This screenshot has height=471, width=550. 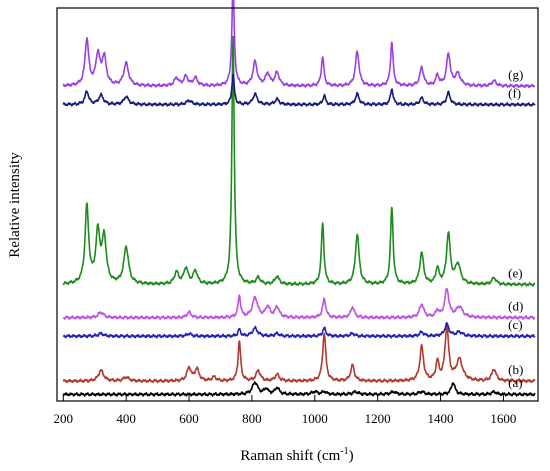 What do you see at coordinates (15, 205) in the screenshot?
I see `y-axis-title: Relative intensity` at bounding box center [15, 205].